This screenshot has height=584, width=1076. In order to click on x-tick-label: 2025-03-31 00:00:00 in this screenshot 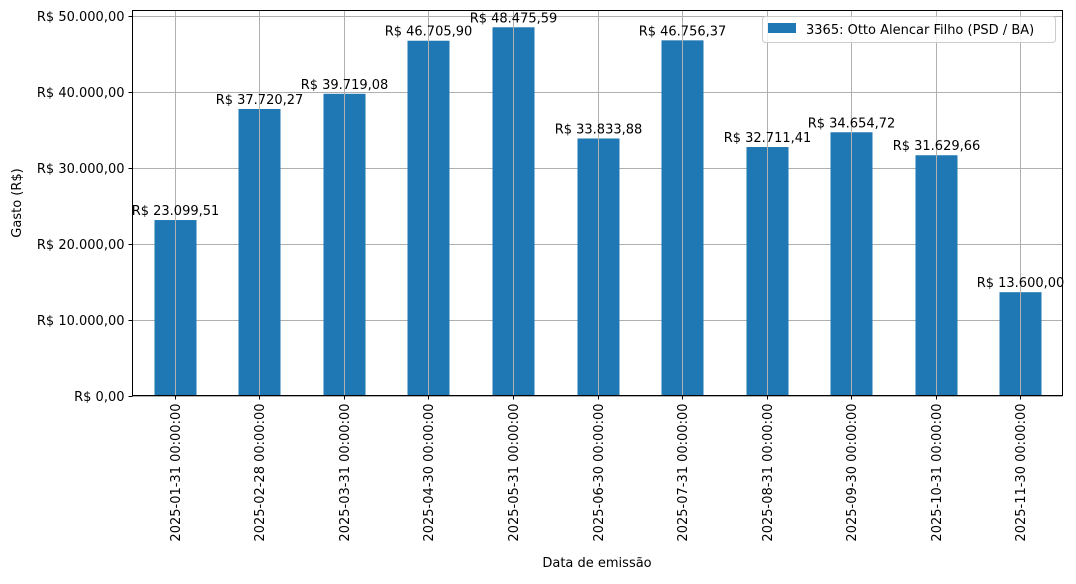, I will do `click(345, 473)`.